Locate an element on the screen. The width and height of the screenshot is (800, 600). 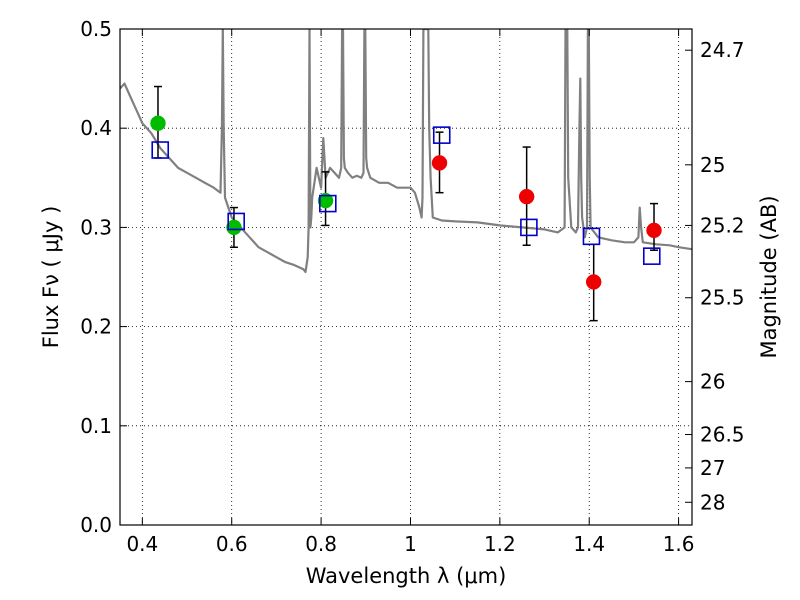
x-tick-label: 0.8 is located at coordinates (321, 544).